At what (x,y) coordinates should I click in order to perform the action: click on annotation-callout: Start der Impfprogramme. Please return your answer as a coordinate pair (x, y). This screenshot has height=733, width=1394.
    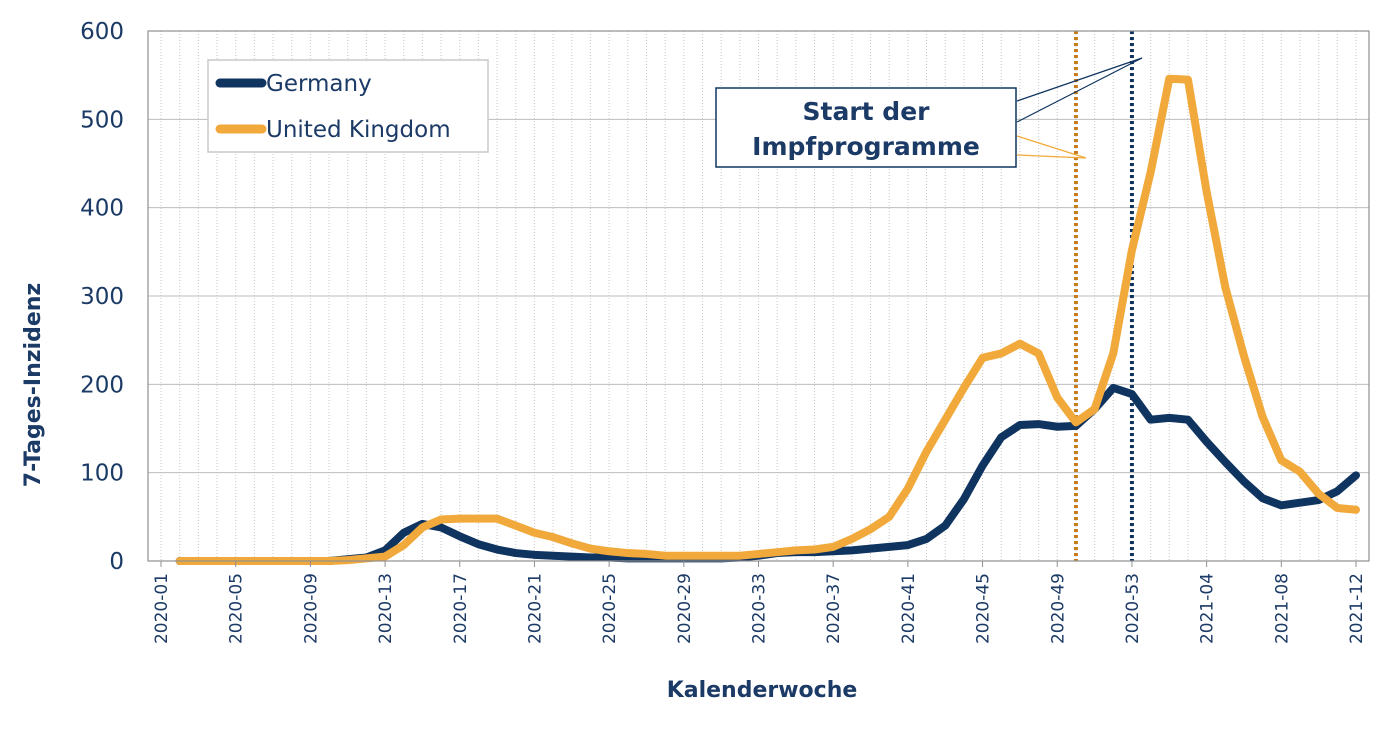
    Looking at the image, I should click on (929, 112).